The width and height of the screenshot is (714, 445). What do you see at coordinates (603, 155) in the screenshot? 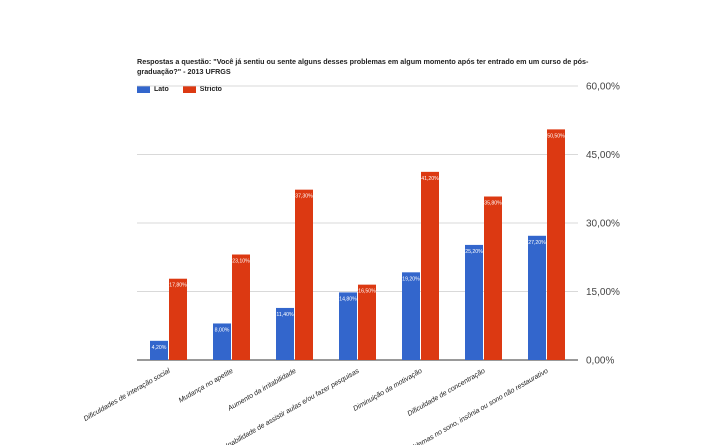
I see `y-tick-label: 45,00%` at bounding box center [603, 155].